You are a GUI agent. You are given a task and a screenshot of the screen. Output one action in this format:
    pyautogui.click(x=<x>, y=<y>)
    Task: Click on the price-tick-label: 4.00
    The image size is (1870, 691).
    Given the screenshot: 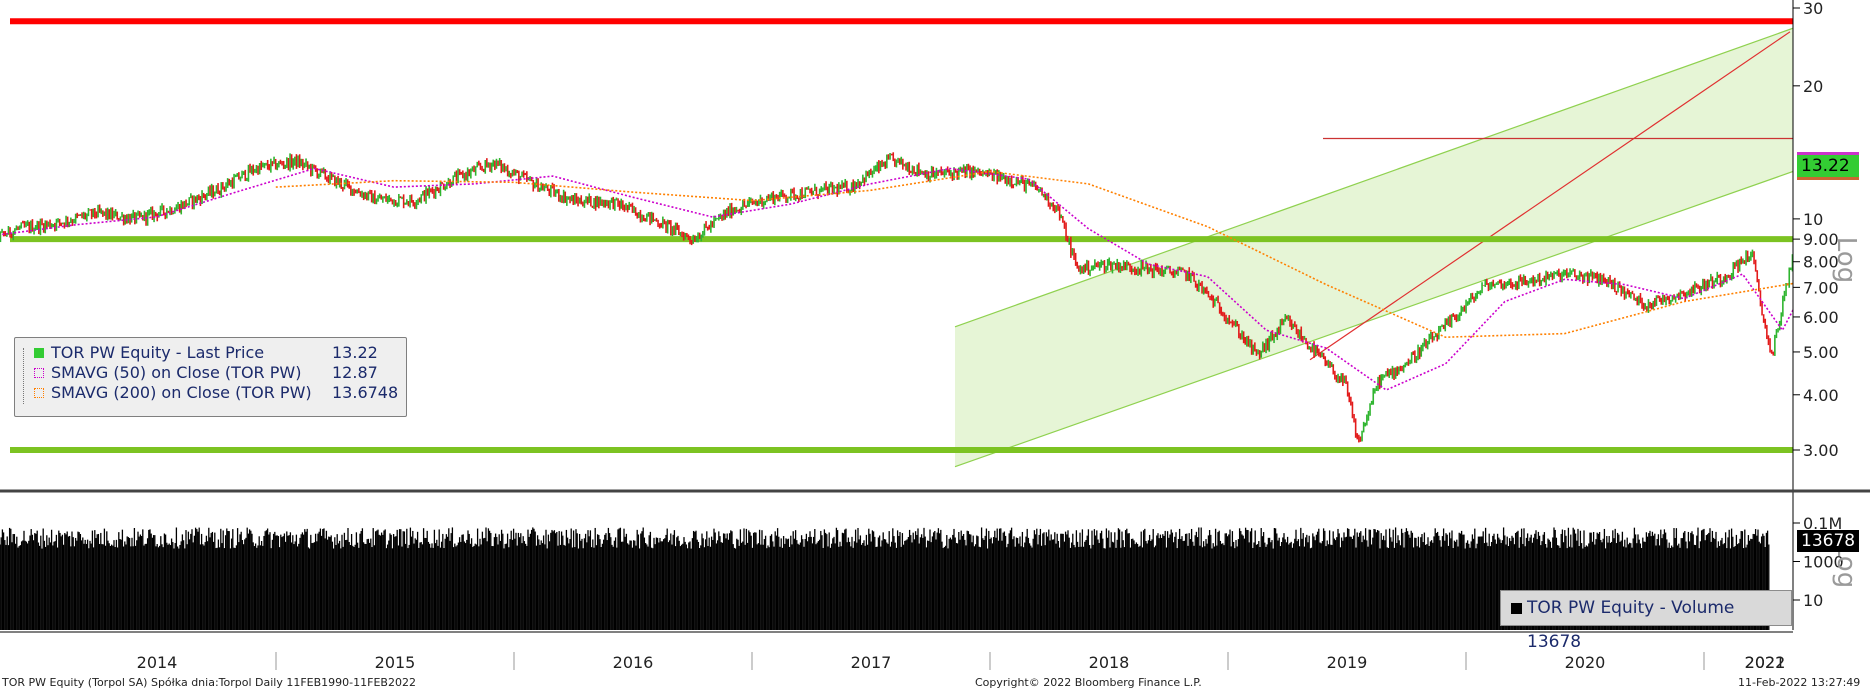 What is the action you would take?
    pyautogui.click(x=1821, y=395)
    